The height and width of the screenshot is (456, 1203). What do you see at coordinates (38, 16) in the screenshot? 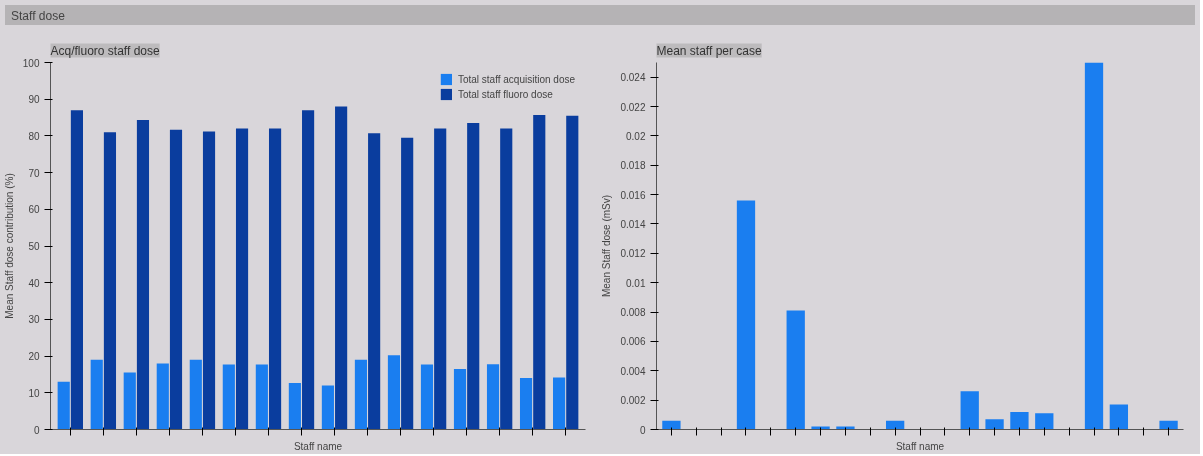
I see `text: Staff dose` at bounding box center [38, 16].